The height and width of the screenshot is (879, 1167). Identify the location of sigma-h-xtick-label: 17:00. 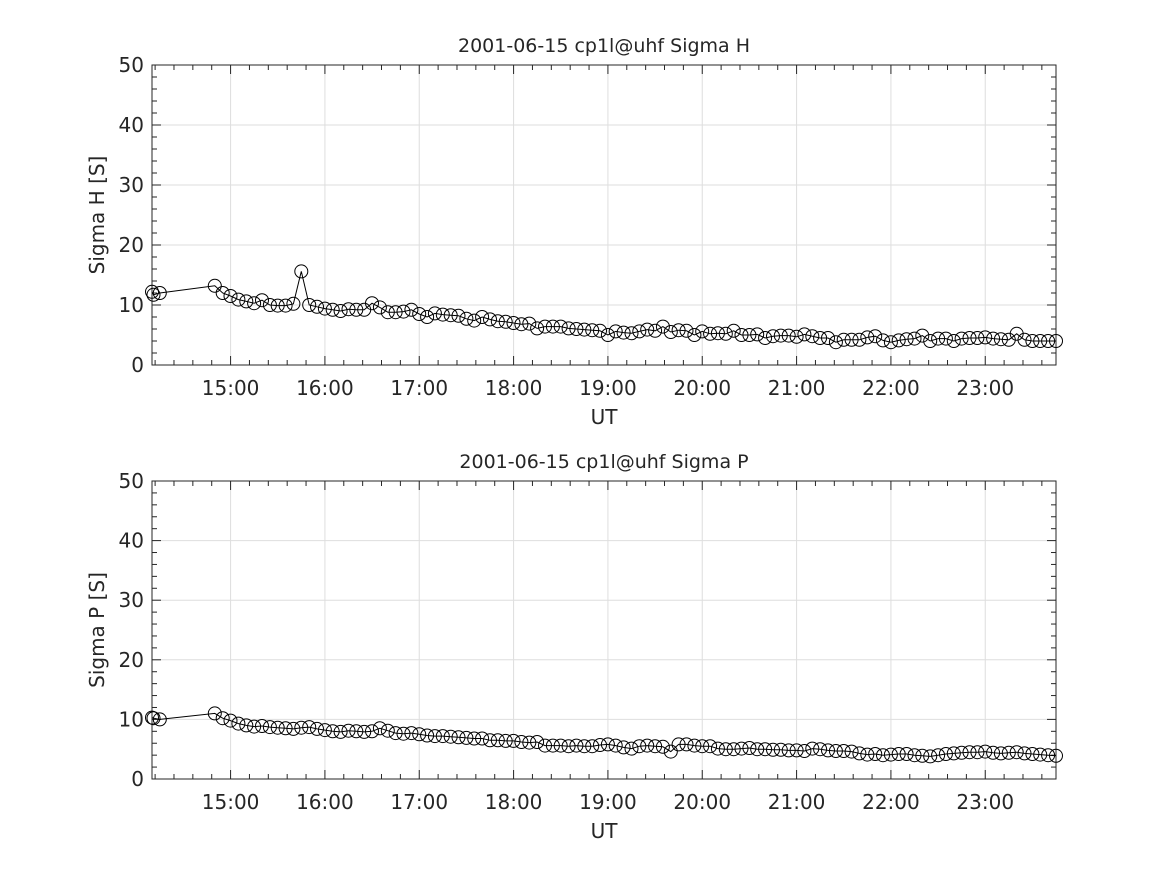
(419, 388).